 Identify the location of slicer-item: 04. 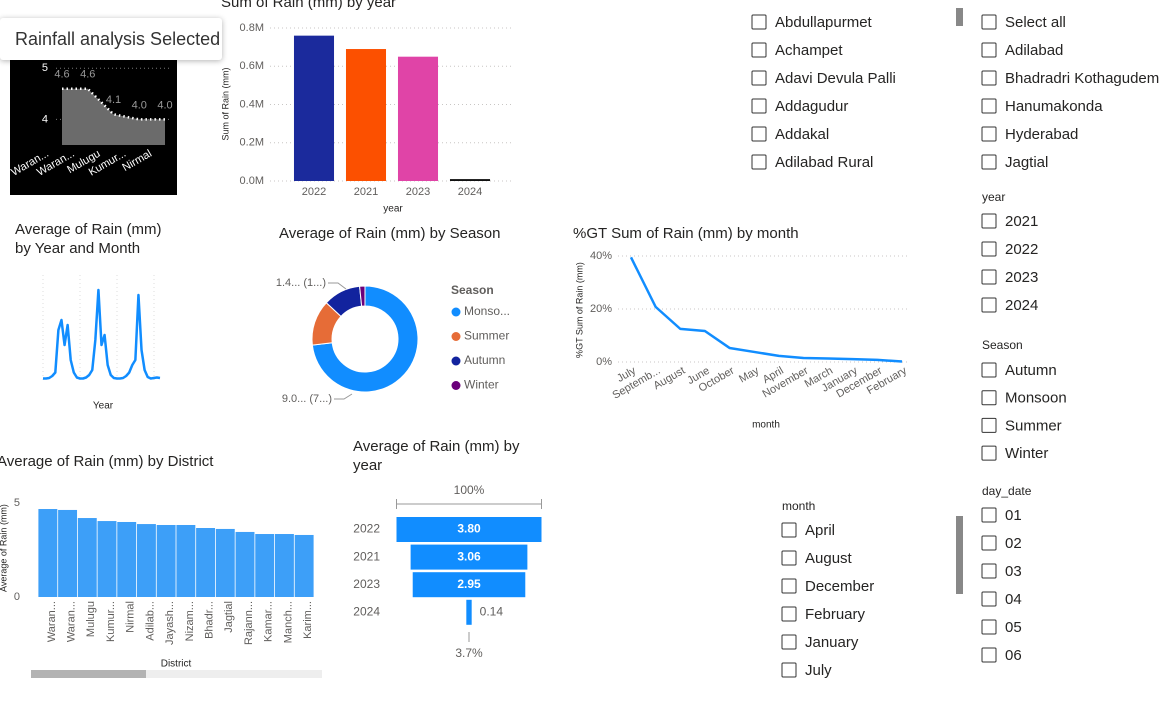
(1013, 599).